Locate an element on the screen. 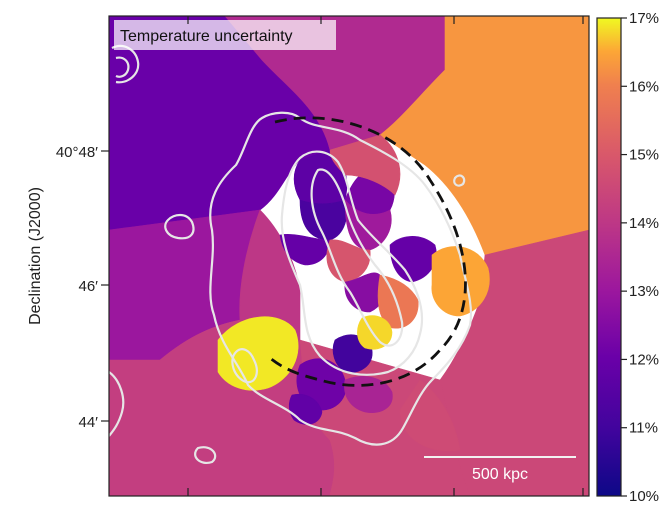 This screenshot has height=510, width=672. colorbar-frame is located at coordinates (609, 257).